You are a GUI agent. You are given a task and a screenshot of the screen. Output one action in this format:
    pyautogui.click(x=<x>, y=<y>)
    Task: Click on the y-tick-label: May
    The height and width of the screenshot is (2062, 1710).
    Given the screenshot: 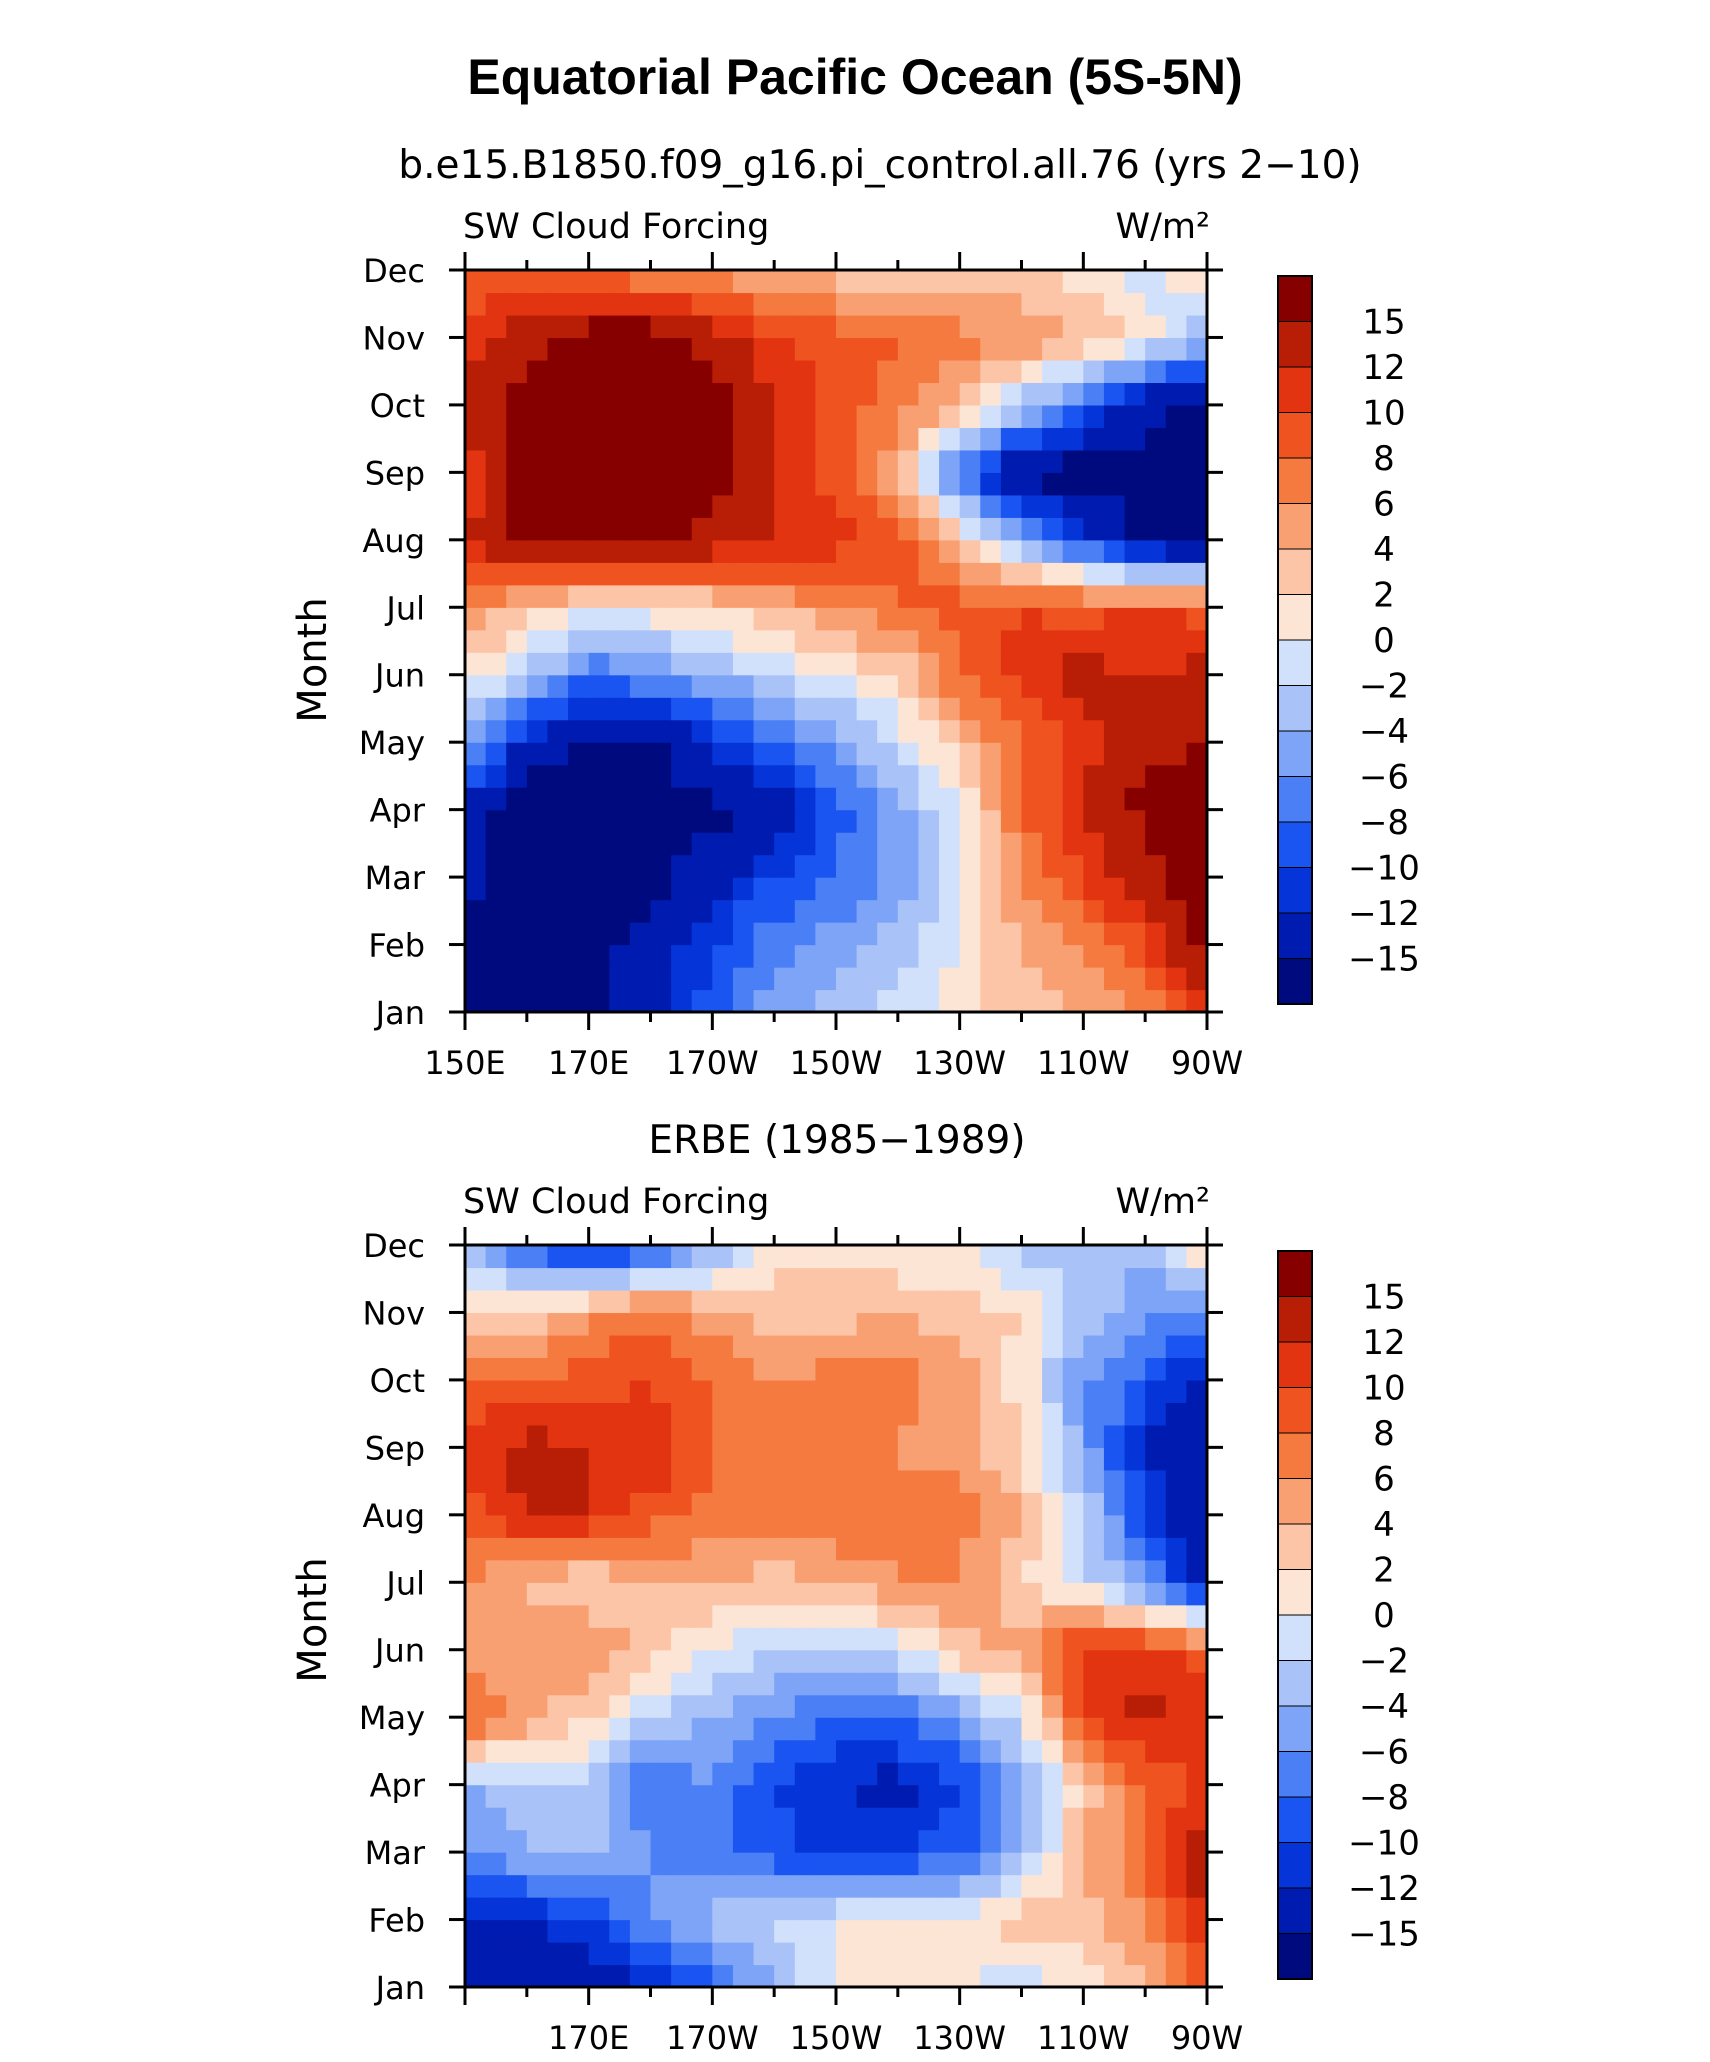 What is the action you would take?
    pyautogui.click(x=392, y=743)
    